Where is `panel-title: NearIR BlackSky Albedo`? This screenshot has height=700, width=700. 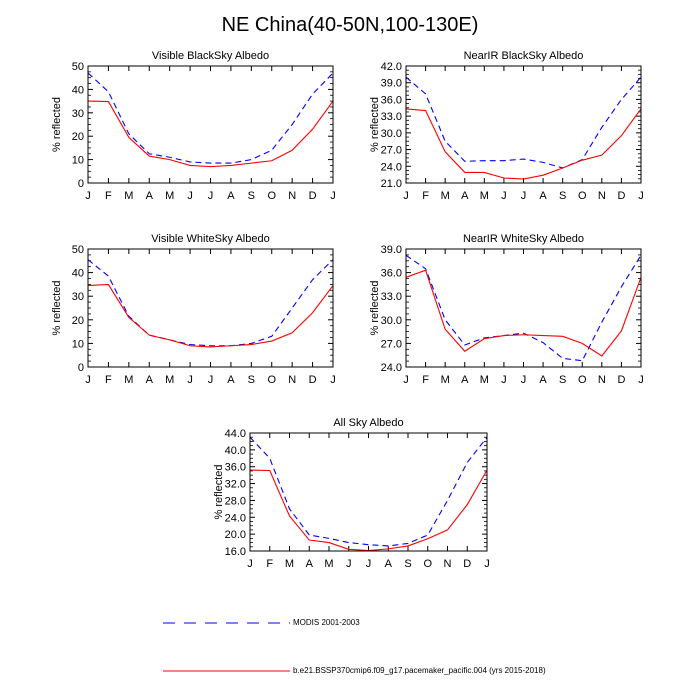 panel-title: NearIR BlackSky Albedo is located at coordinates (524, 56).